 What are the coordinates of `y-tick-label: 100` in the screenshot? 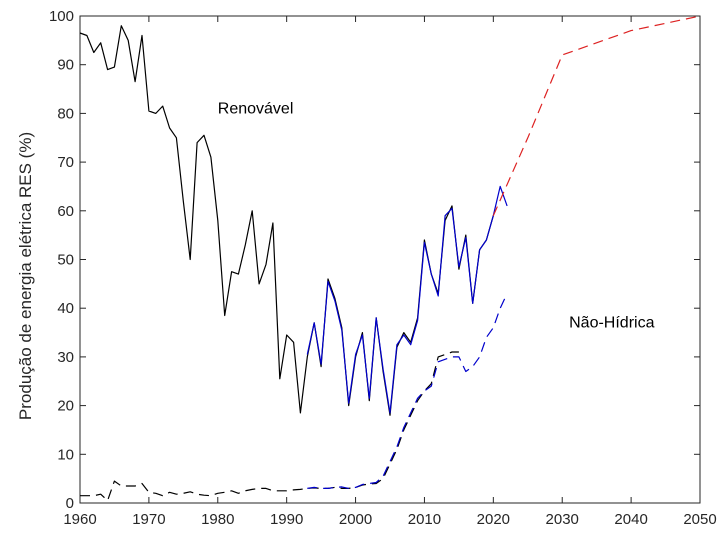 It's located at (61, 16).